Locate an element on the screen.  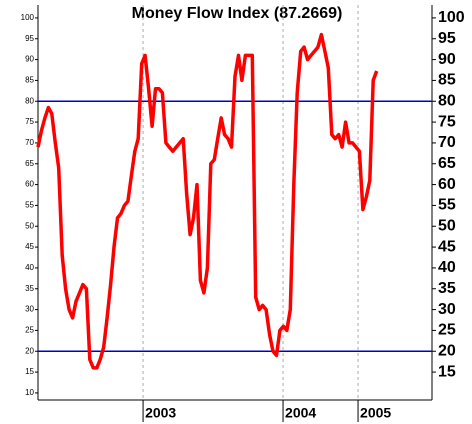
y2-tick-label: 35 is located at coordinates (447, 288).